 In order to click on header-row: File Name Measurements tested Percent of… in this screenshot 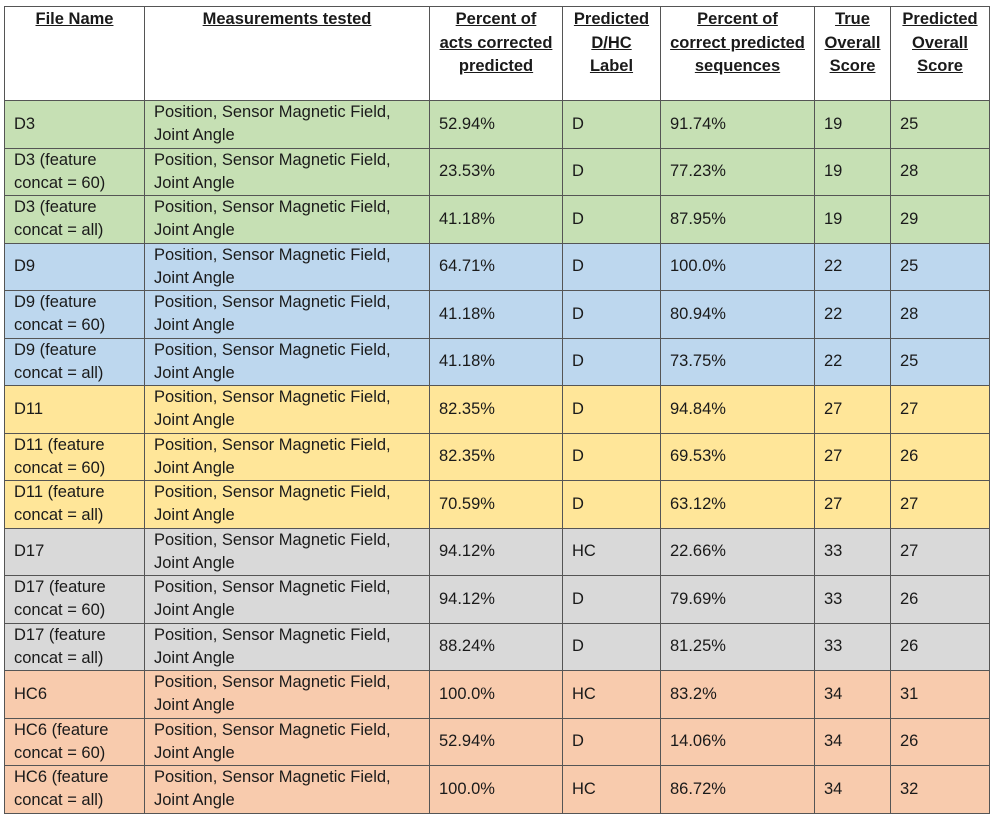, I will do `click(497, 53)`.